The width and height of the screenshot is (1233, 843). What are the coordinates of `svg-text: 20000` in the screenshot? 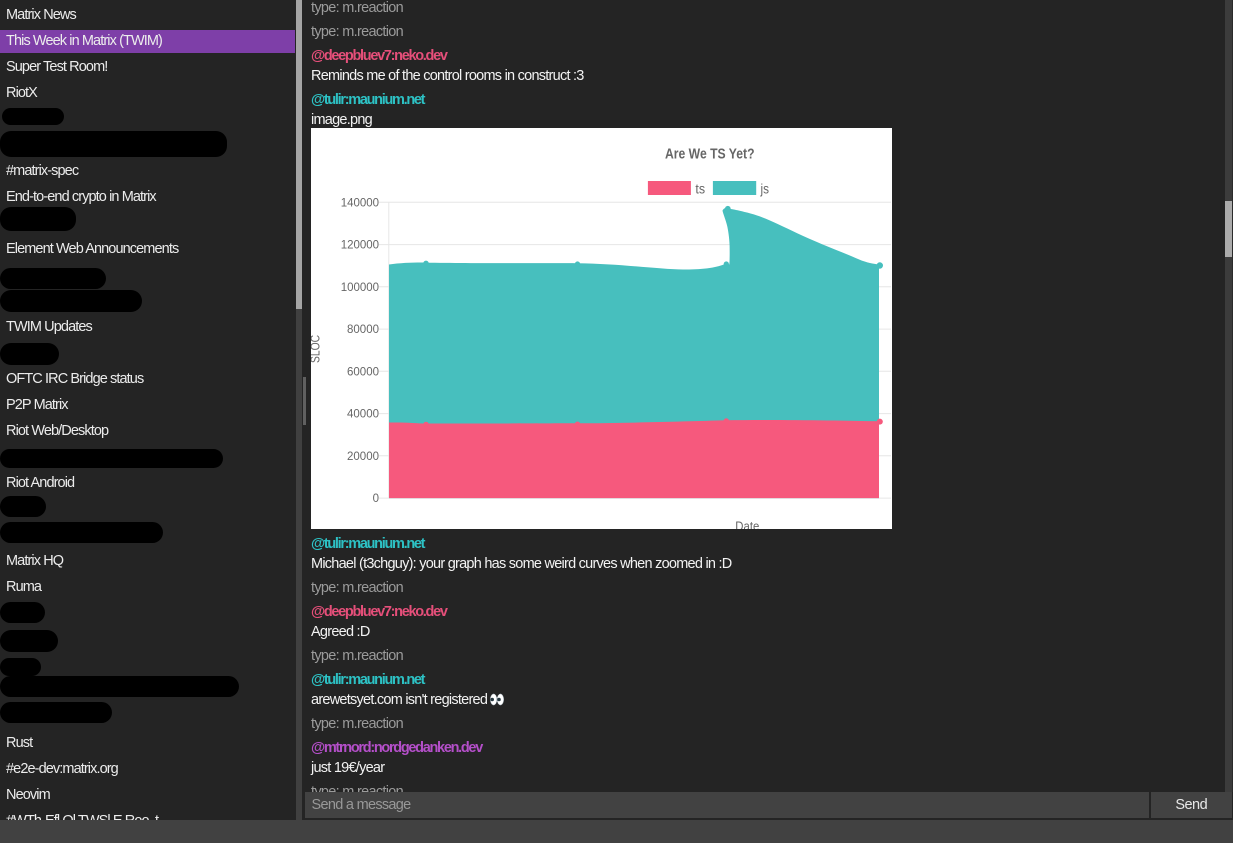 It's located at (363, 457).